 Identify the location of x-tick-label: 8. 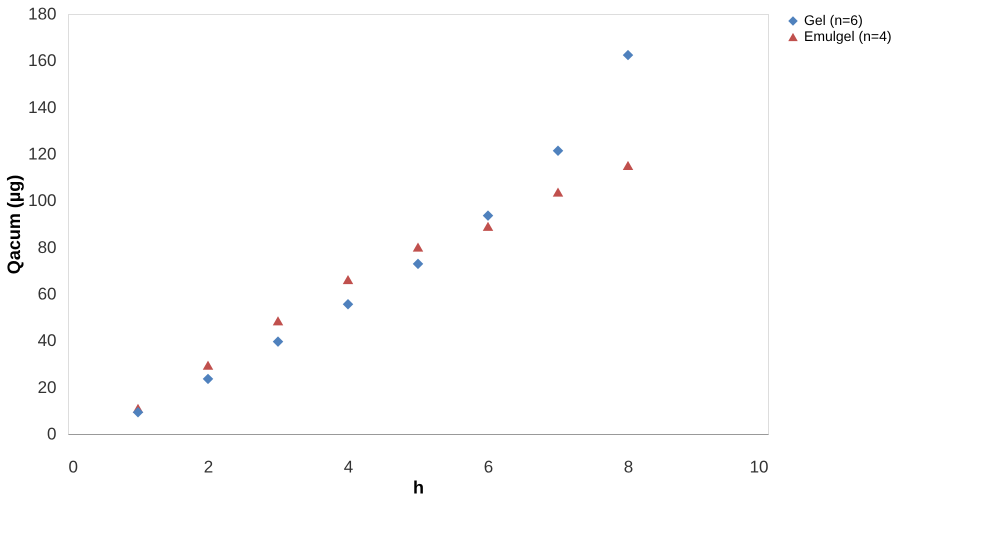
(629, 467).